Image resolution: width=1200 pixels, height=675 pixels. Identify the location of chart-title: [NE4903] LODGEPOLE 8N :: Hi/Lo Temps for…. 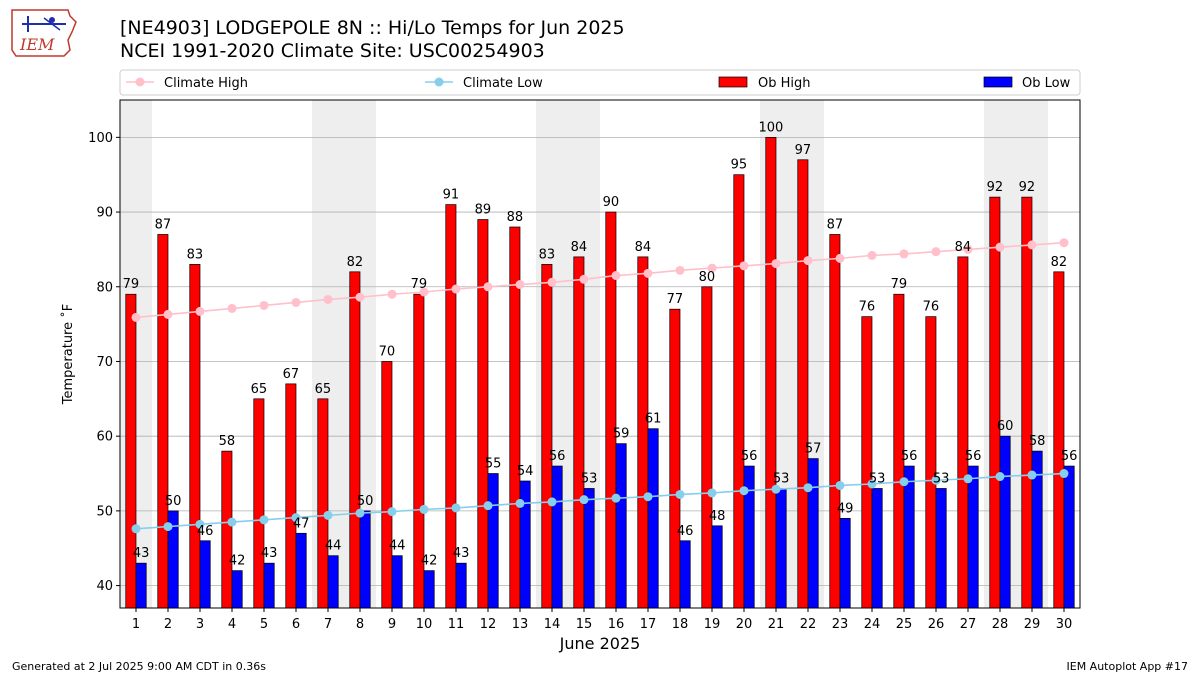
(372, 28).